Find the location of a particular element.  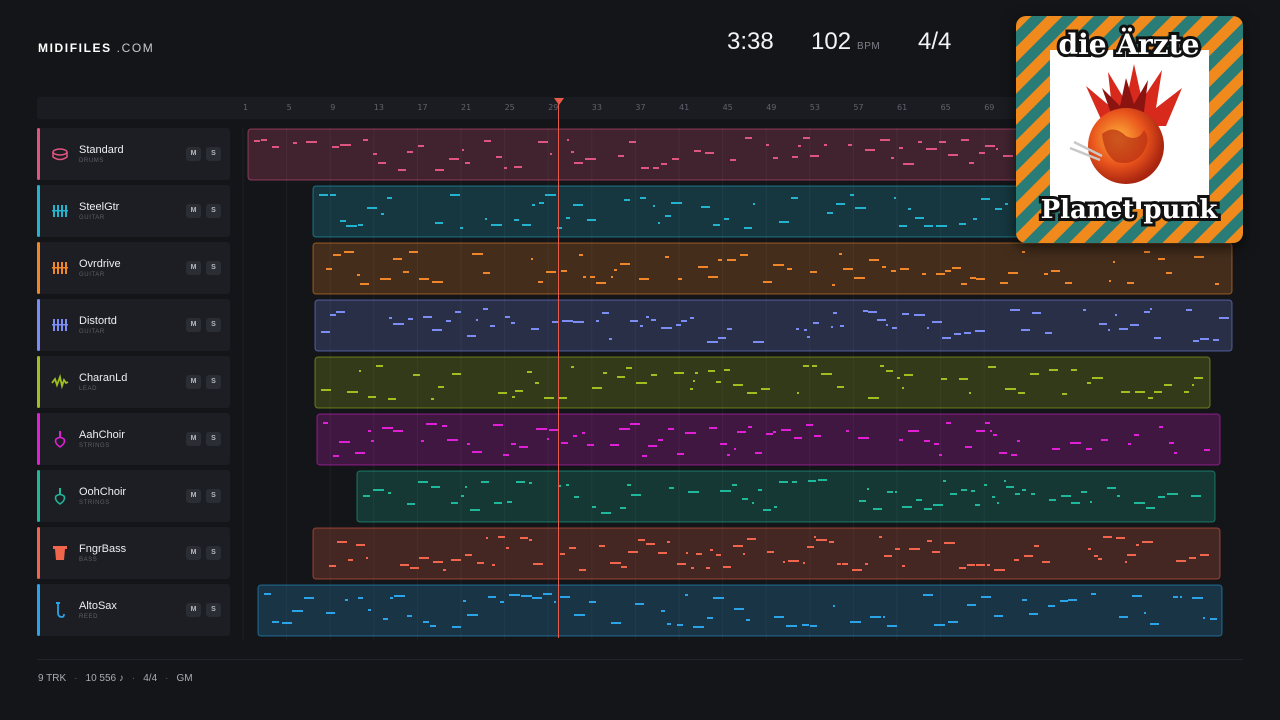

ruler-bar-number: 53 is located at coordinates (814, 107).